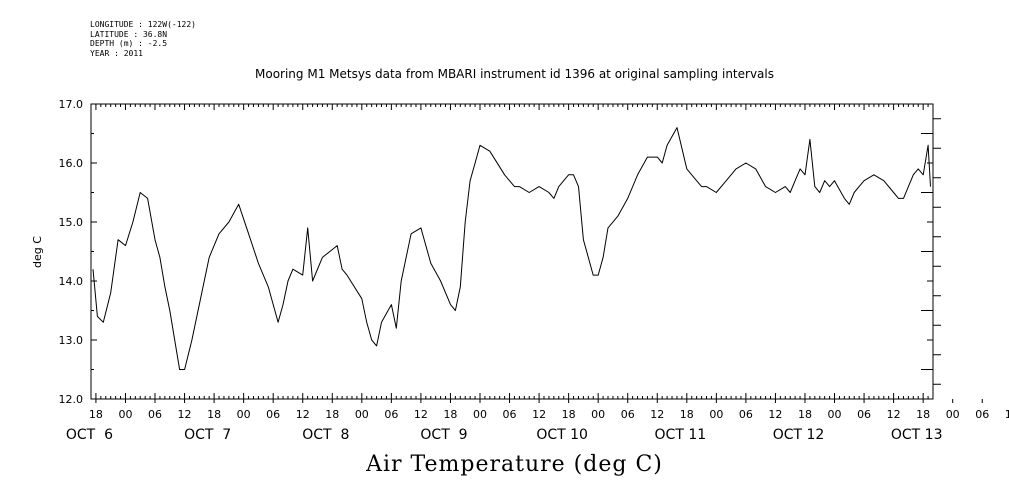 Image resolution: width=1009 pixels, height=504 pixels. What do you see at coordinates (129, 34) in the screenshot?
I see `latitude-label: LATITUDE : 36.8N` at bounding box center [129, 34].